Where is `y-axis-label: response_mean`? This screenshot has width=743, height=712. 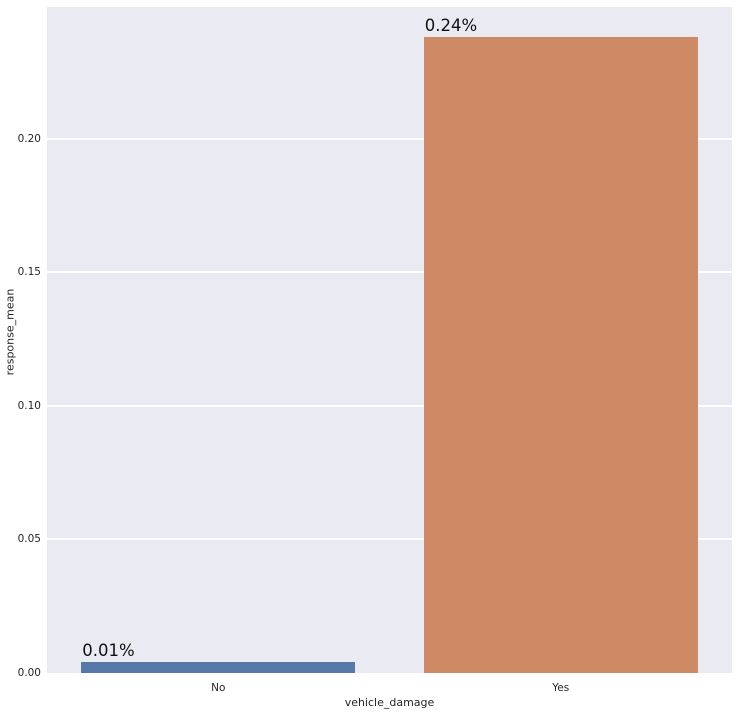
y-axis-label: response_mean is located at coordinates (10, 332).